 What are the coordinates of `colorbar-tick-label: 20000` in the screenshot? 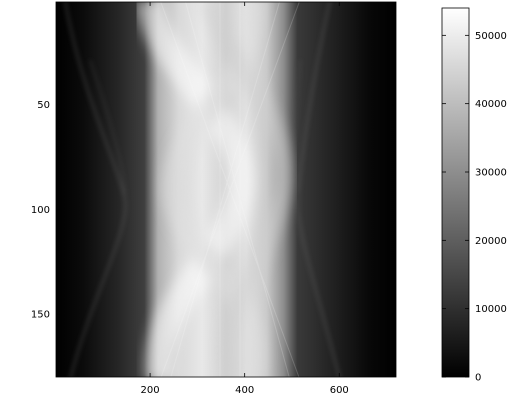 It's located at (491, 241).